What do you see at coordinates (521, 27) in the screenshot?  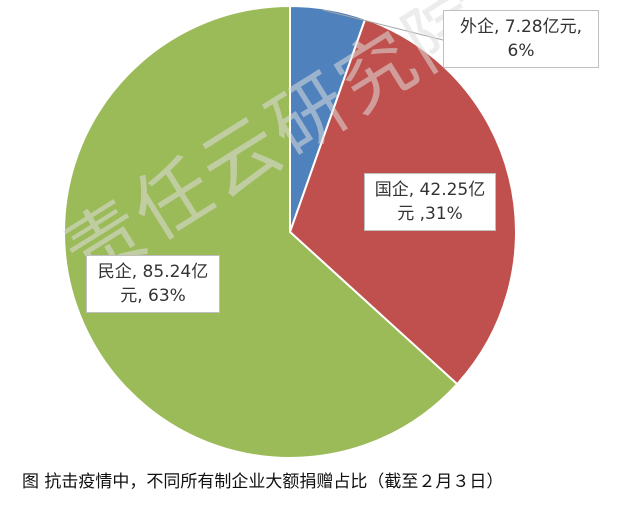 I see `label-foreign-line1: 外企, 7.28亿元,` at bounding box center [521, 27].